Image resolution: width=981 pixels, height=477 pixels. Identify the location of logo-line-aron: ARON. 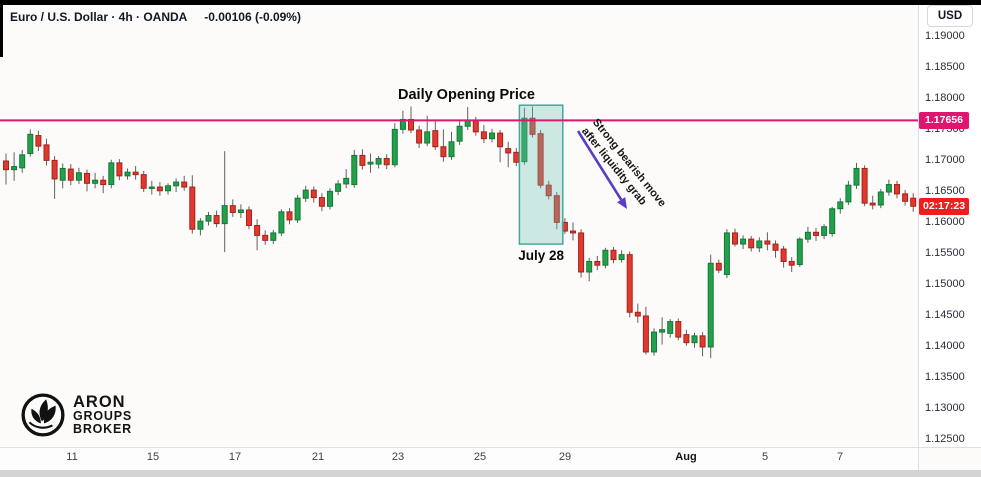
(99, 401).